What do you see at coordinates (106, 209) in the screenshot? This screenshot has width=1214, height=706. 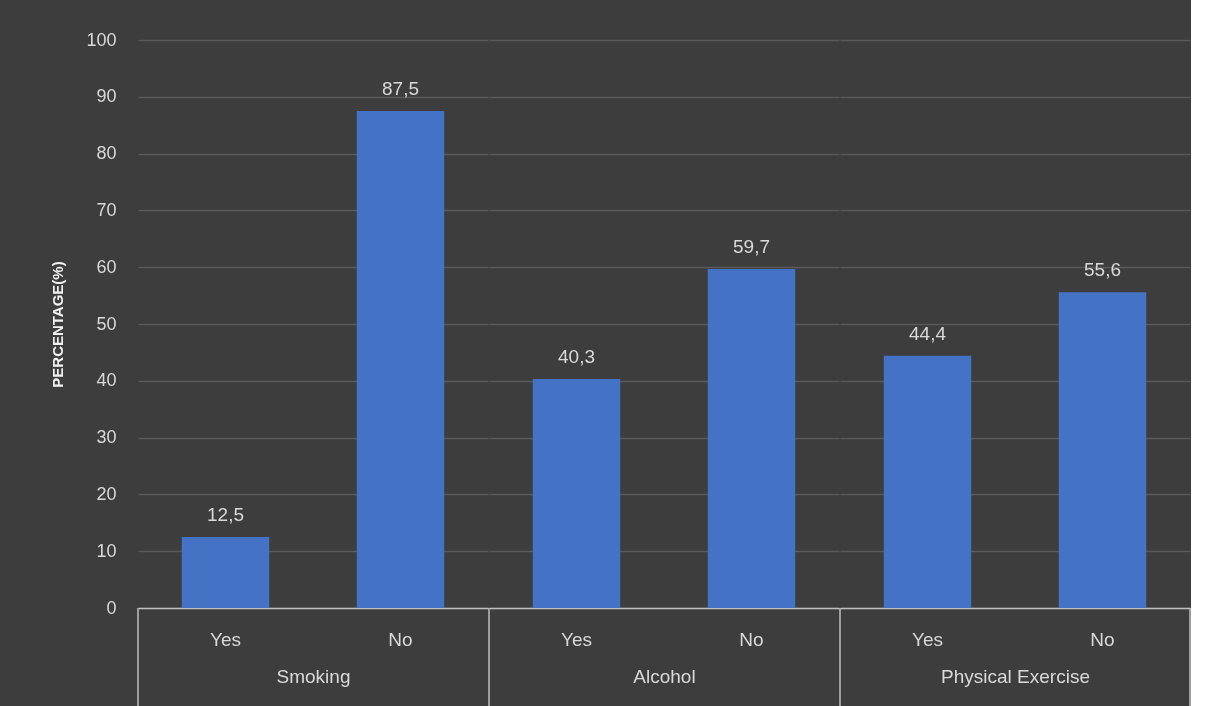 I see `y-tick-label: 70` at bounding box center [106, 209].